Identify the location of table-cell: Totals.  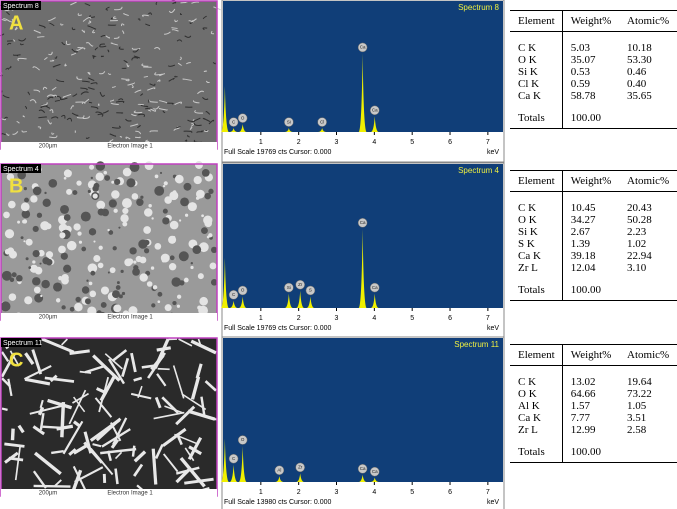
(536, 454).